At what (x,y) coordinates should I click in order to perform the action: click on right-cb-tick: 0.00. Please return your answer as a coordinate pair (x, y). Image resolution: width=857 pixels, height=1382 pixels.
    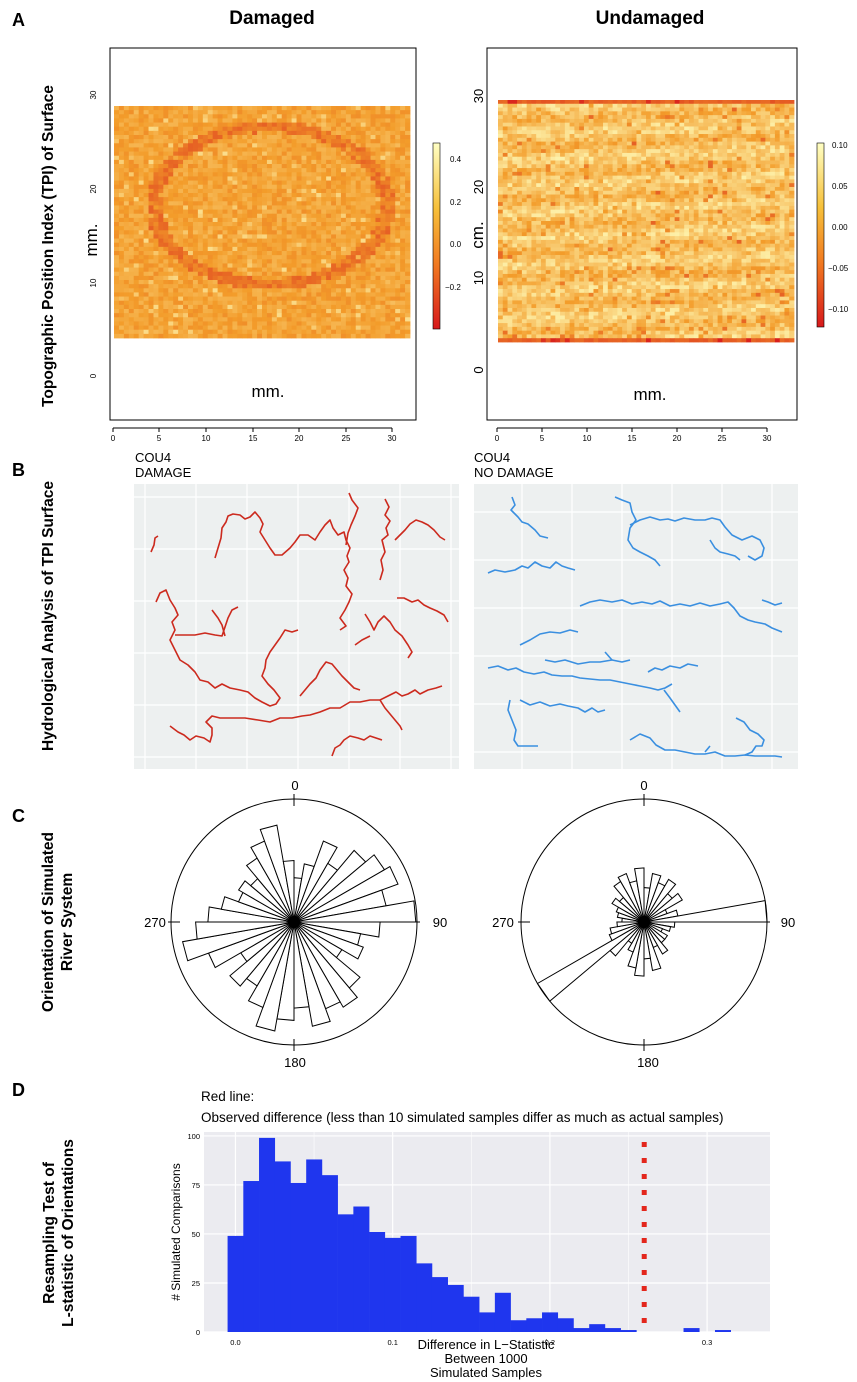
    Looking at the image, I should click on (840, 227).